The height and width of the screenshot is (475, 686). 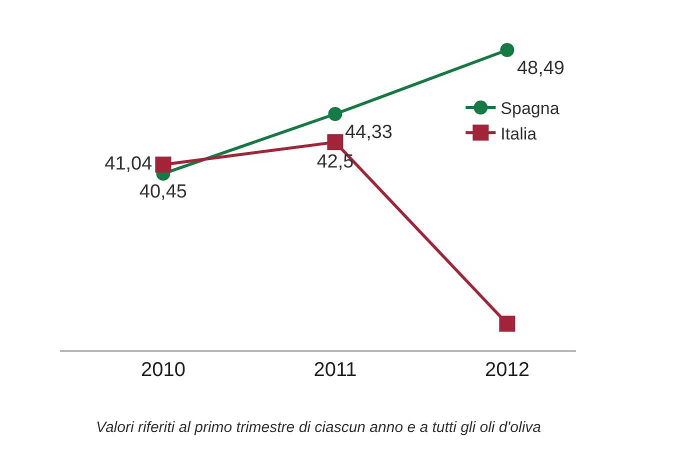 What do you see at coordinates (530, 108) in the screenshot?
I see `legend-label: Spagna` at bounding box center [530, 108].